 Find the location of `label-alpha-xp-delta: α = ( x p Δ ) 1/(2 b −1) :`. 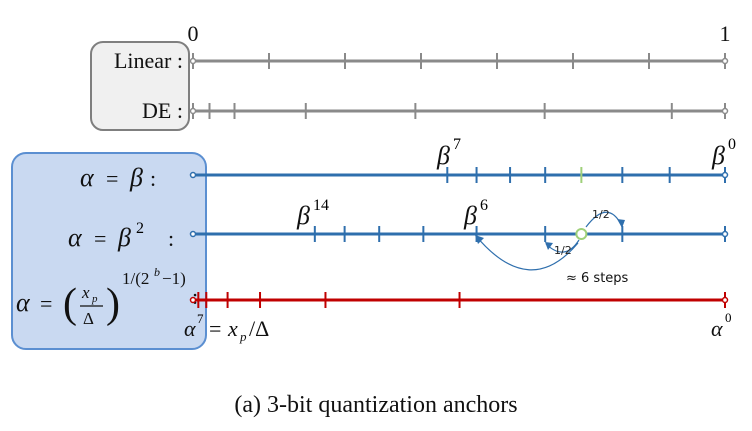

label-alpha-xp-delta: α = ( x p Δ ) 1/(2 b −1) : is located at coordinates (107, 296).